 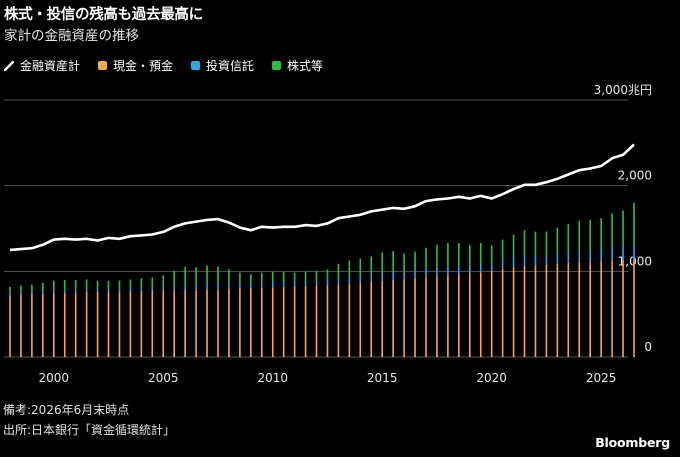 I want to click on square-swatch-icon, so click(x=196, y=65).